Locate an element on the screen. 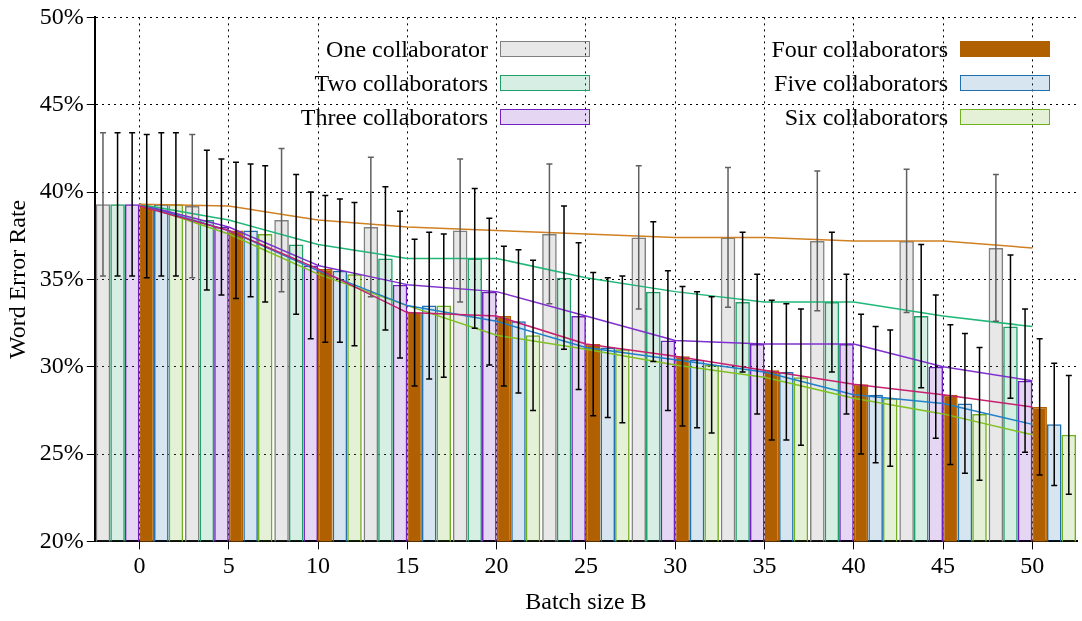 The image size is (1082, 621). x-tick-label: 15 is located at coordinates (407, 565).